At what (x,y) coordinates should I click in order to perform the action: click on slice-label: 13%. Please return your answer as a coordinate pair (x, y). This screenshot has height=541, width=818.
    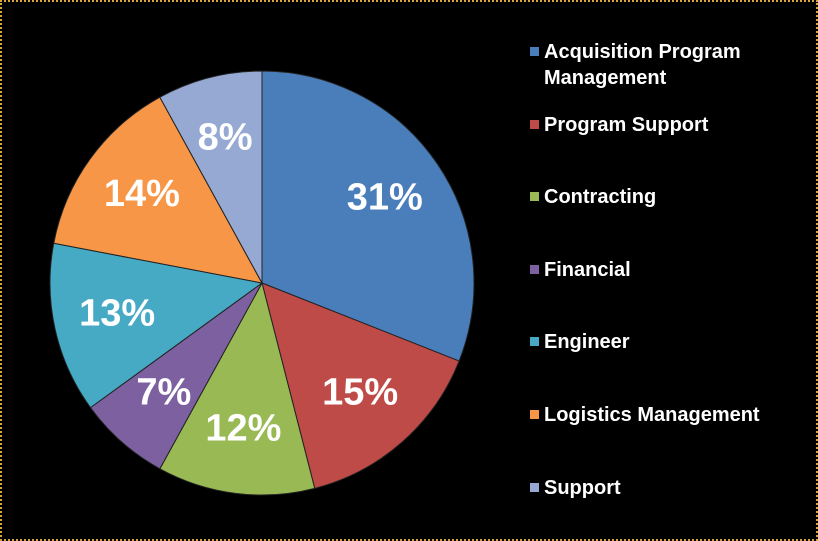
    Looking at the image, I should click on (117, 313).